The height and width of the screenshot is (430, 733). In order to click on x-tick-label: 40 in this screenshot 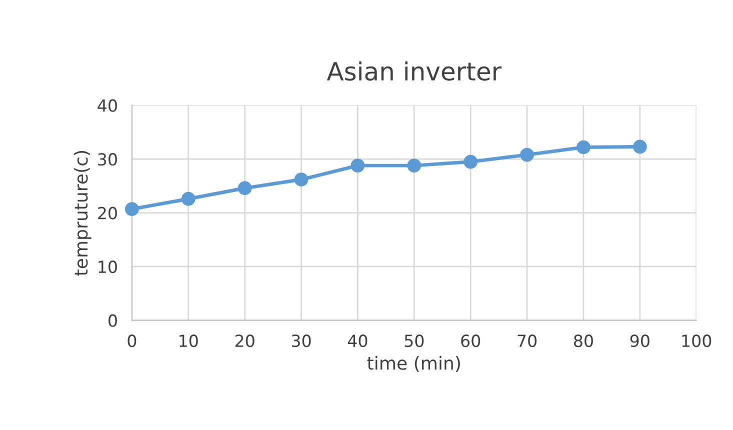, I will do `click(358, 341)`.